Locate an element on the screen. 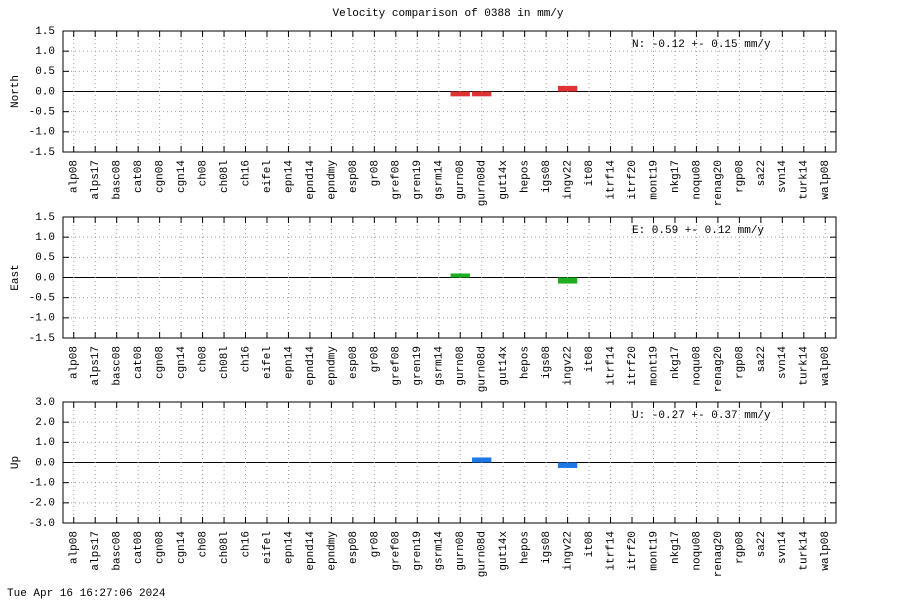 This screenshot has height=600, width=900. y-tick-label: -0.5 is located at coordinates (42, 299).